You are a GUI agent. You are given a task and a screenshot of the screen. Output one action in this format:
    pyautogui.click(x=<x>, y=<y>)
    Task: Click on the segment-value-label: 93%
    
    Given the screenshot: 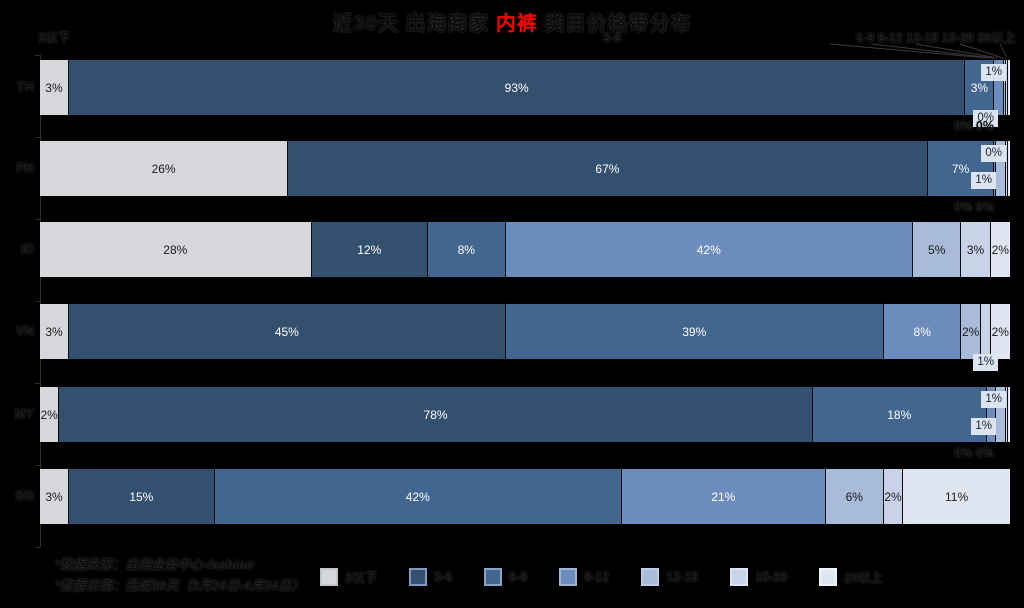 What is the action you would take?
    pyautogui.click(x=516, y=87)
    